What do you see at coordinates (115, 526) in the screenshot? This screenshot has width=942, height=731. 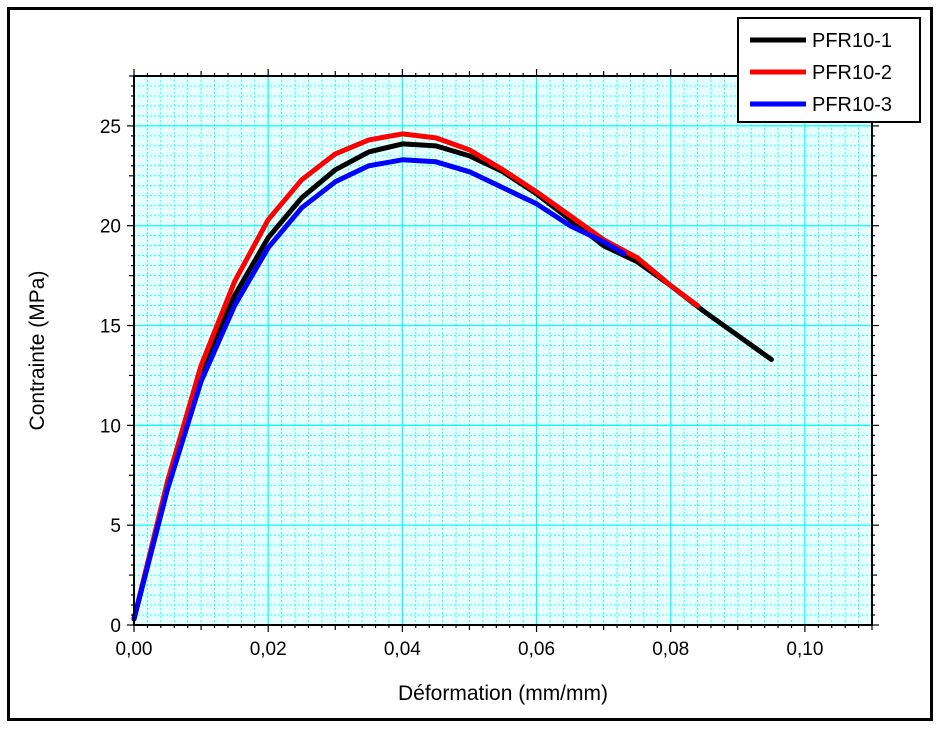 I see `y-tick-label: 5` at bounding box center [115, 526].